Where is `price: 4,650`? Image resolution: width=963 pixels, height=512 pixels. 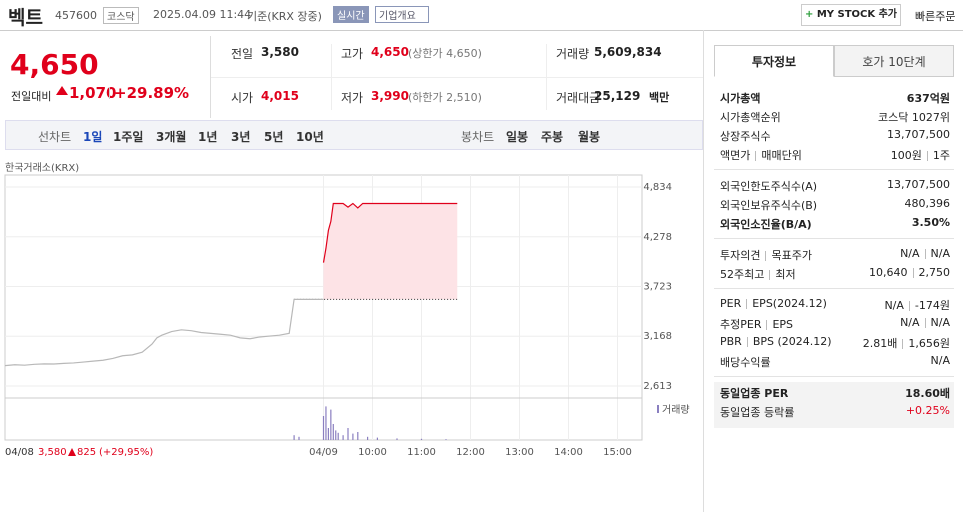 price: 4,650 is located at coordinates (54, 64).